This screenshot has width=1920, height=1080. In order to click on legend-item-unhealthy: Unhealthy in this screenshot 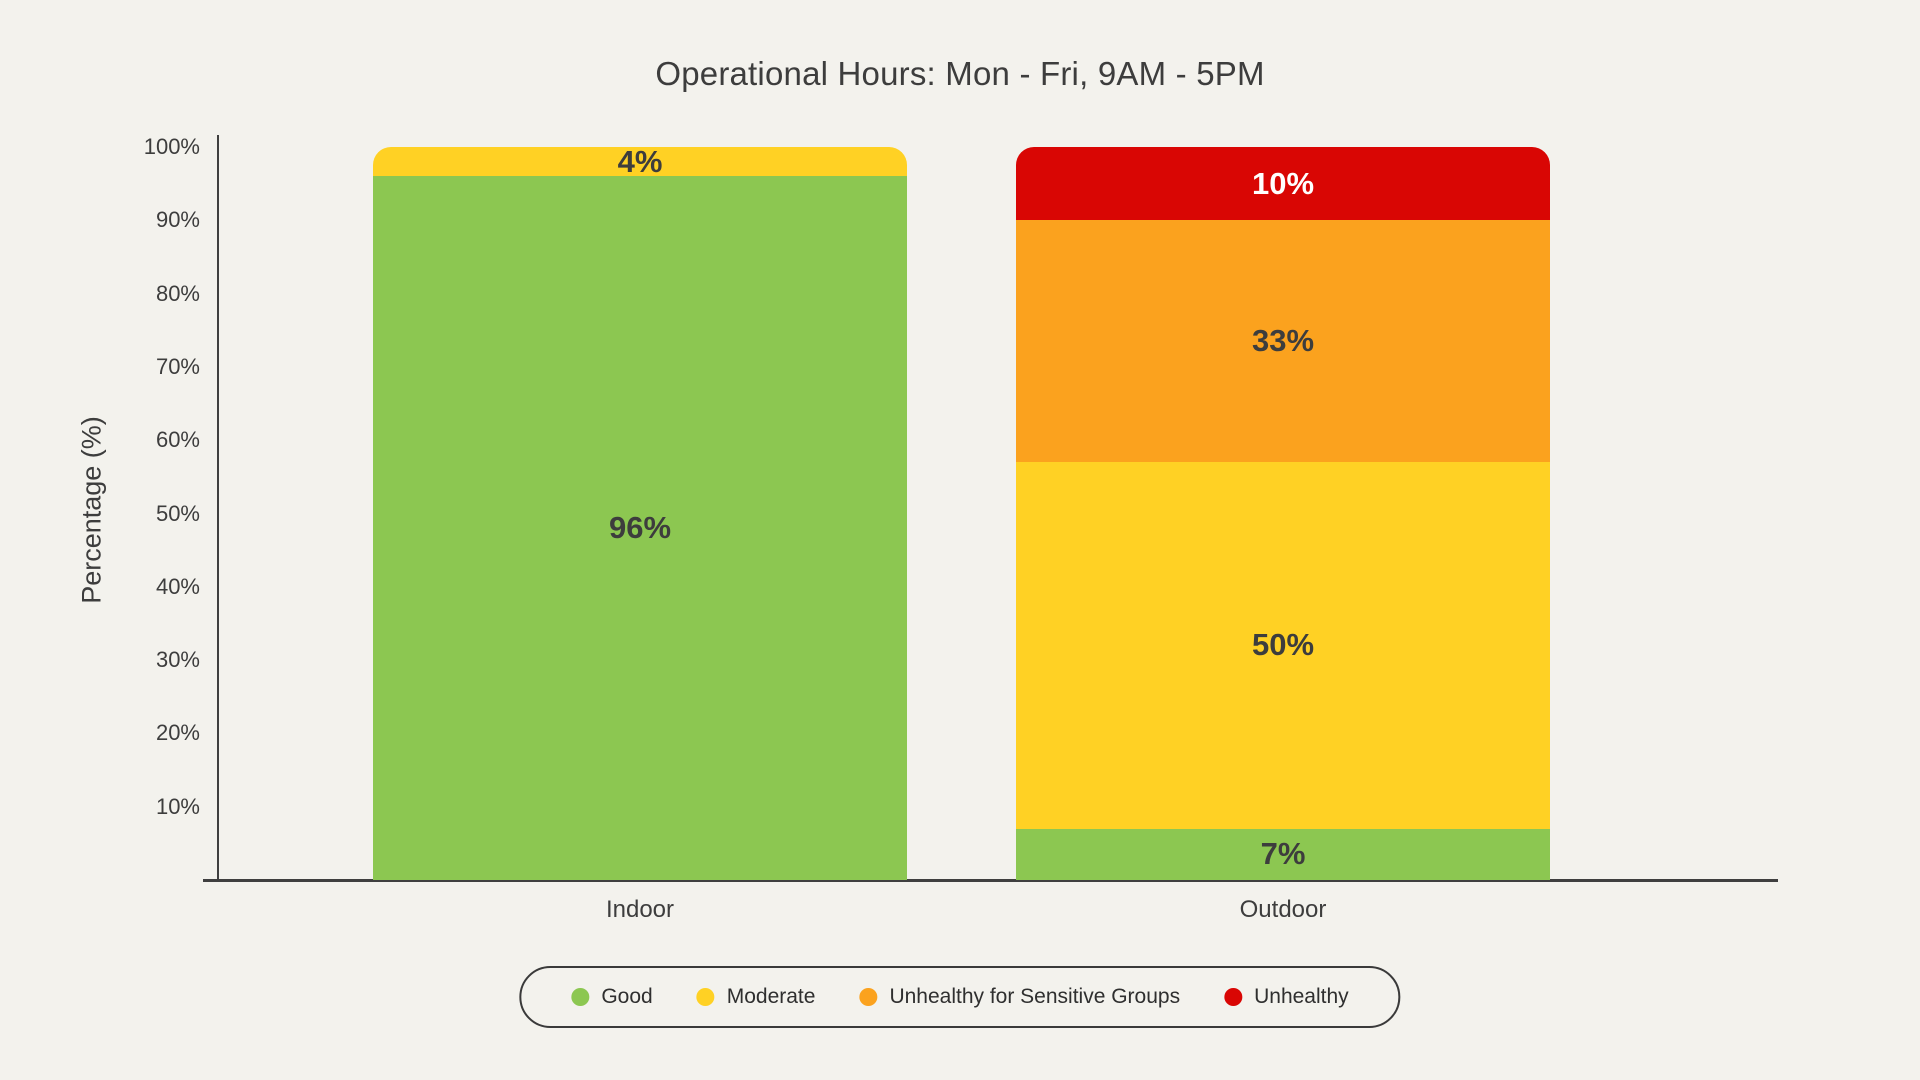, I will do `click(1286, 997)`.